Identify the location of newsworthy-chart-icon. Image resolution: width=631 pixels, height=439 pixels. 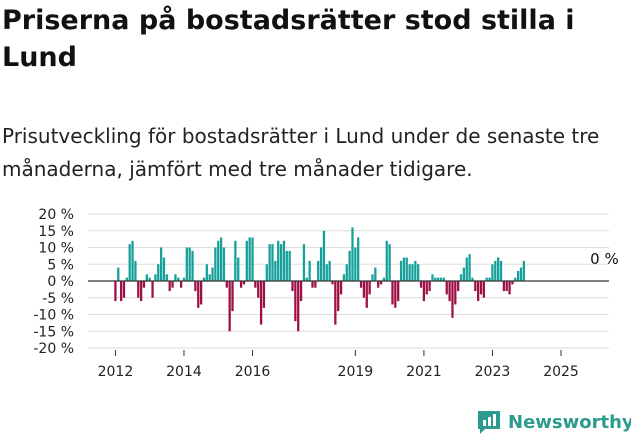
(489, 422).